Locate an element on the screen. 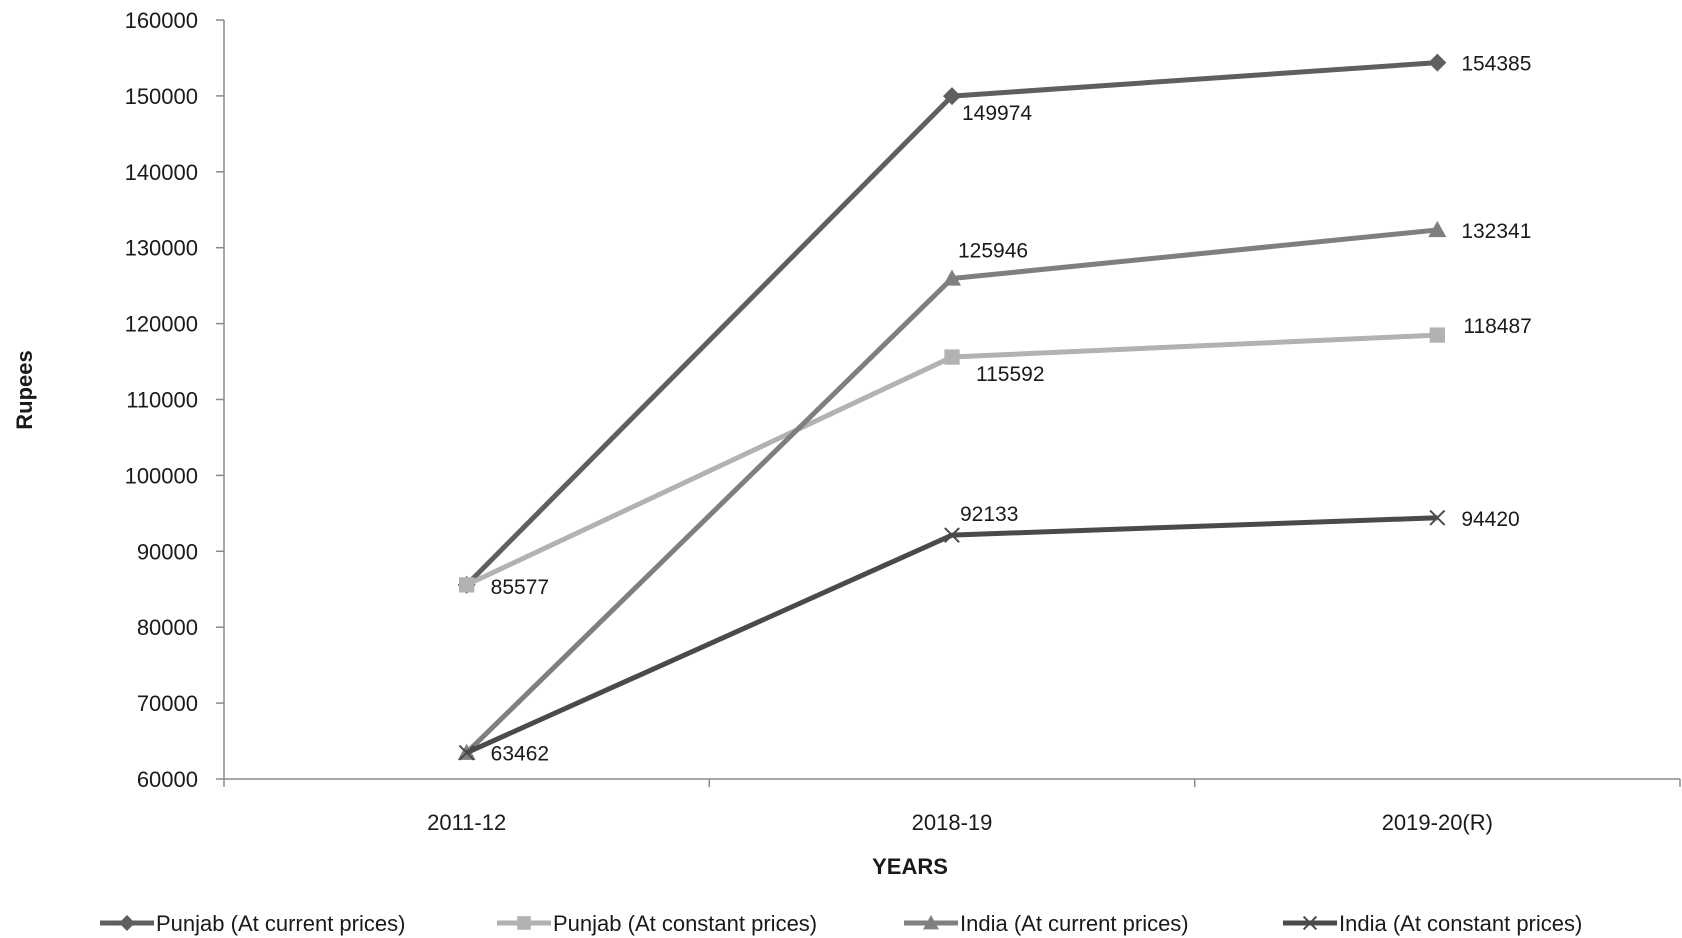 The width and height of the screenshot is (1682, 938). y-tick-label: 140000 is located at coordinates (161, 172).